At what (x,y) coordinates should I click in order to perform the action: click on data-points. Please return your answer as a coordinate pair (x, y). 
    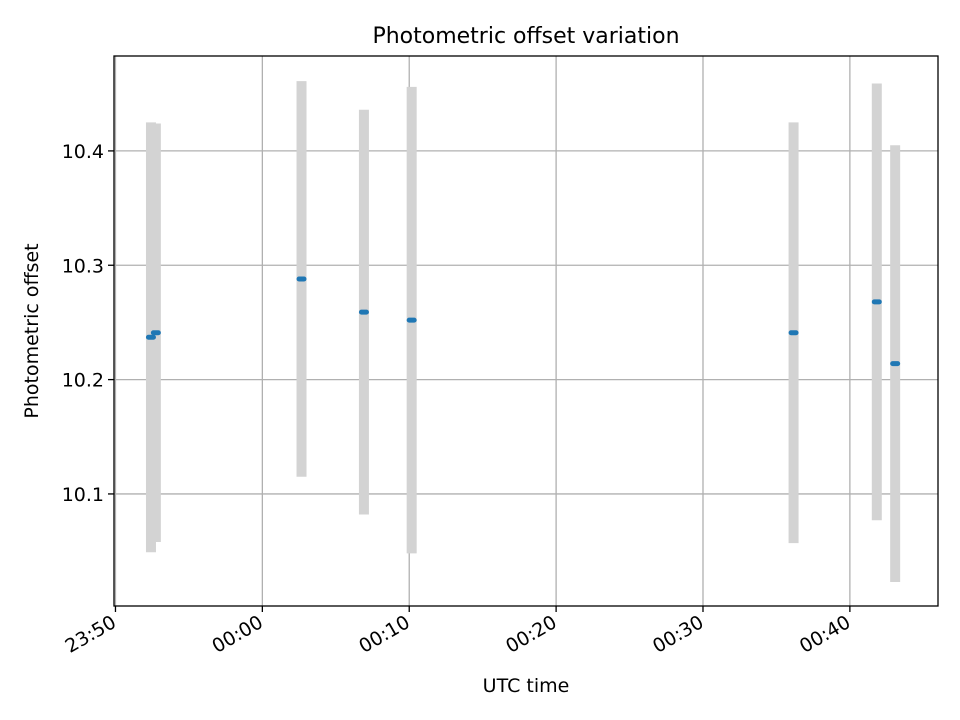
    Looking at the image, I should click on (523, 321).